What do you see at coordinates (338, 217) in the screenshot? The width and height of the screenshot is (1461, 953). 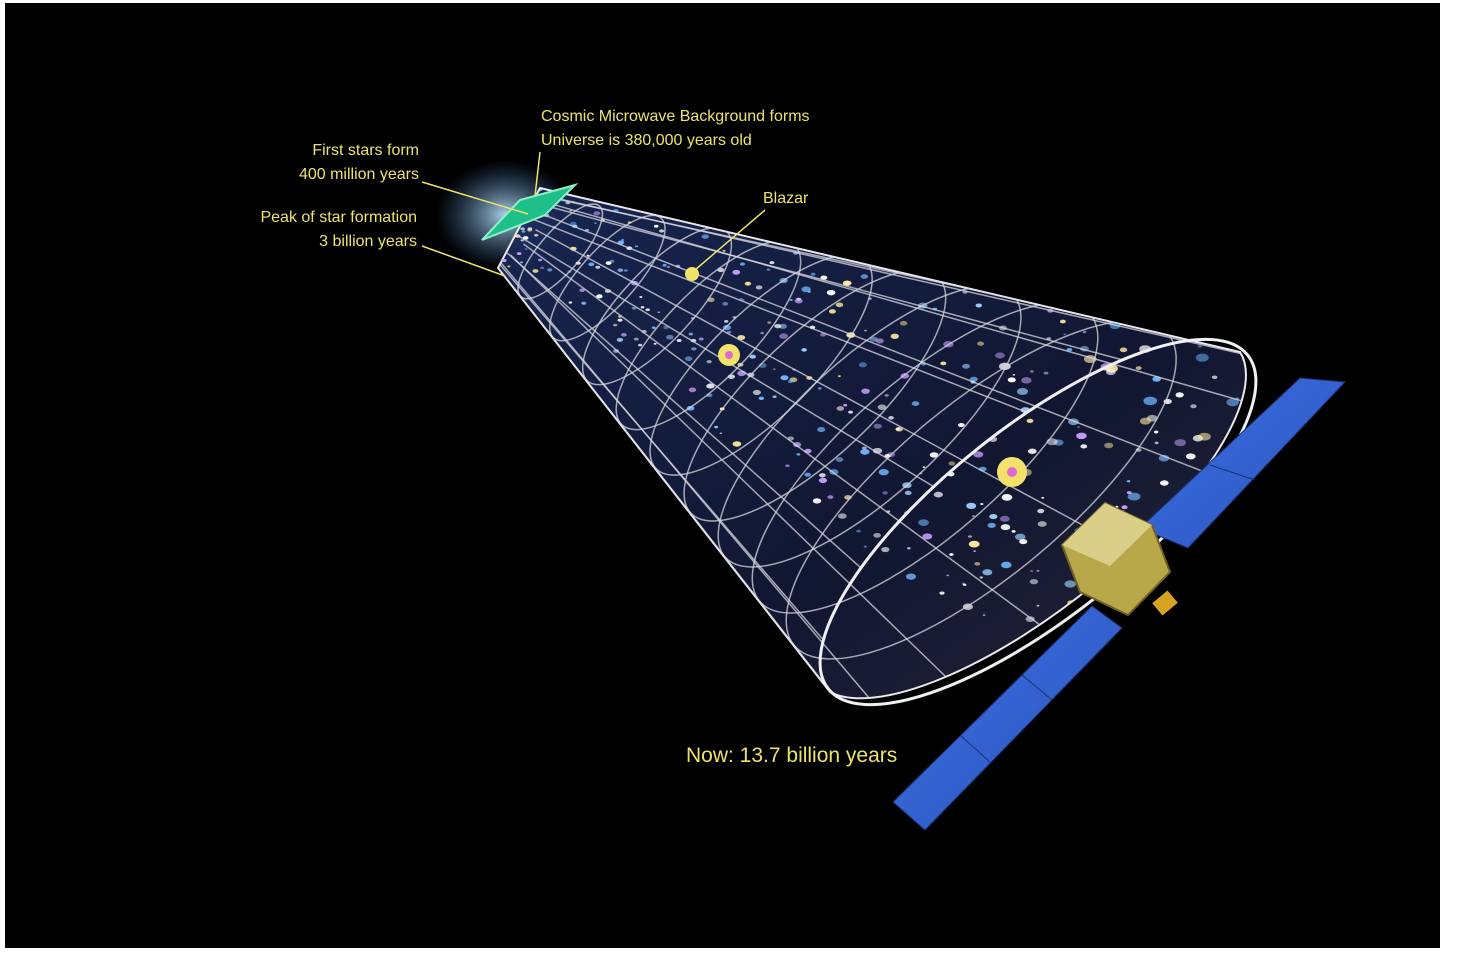 I see `peak-label: Peak of star formation` at bounding box center [338, 217].